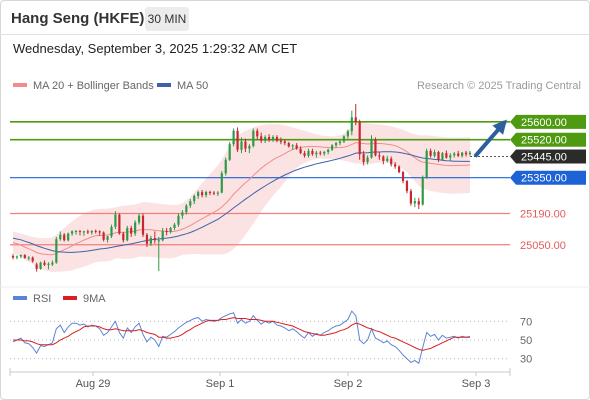  I want to click on legend-ma20-swatch, so click(20, 85).